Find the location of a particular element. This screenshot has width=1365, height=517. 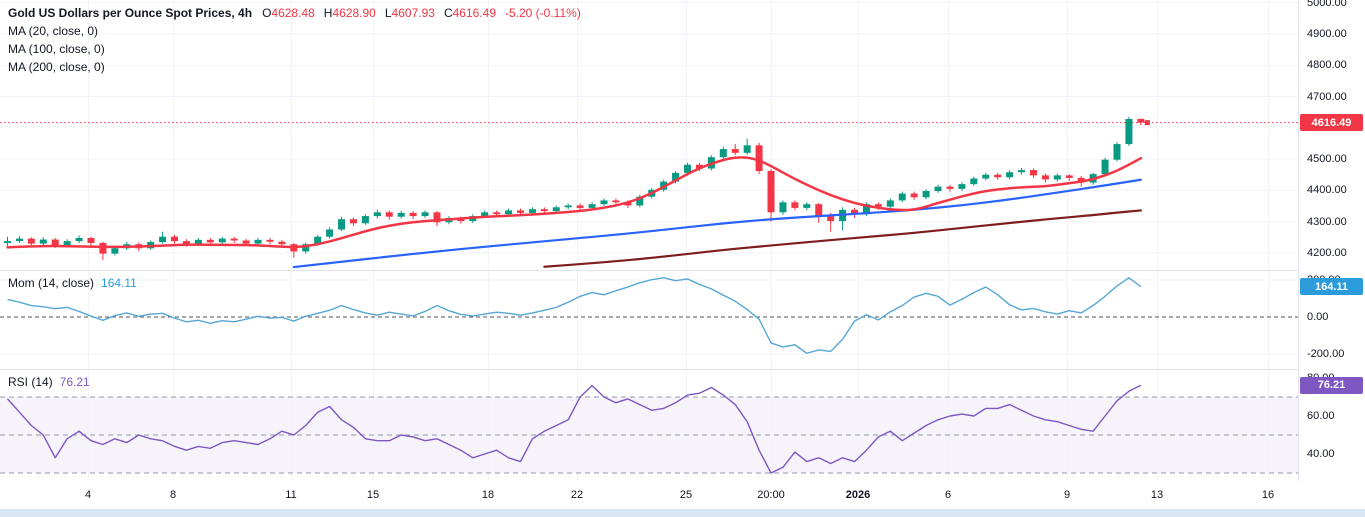

bottom-scroll-strip is located at coordinates (682, 513).